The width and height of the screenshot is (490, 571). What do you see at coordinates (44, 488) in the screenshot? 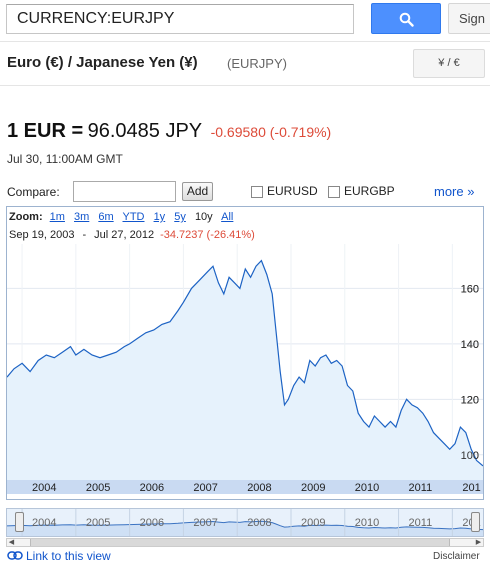
I see `x-tick-label: 2004` at bounding box center [44, 488].